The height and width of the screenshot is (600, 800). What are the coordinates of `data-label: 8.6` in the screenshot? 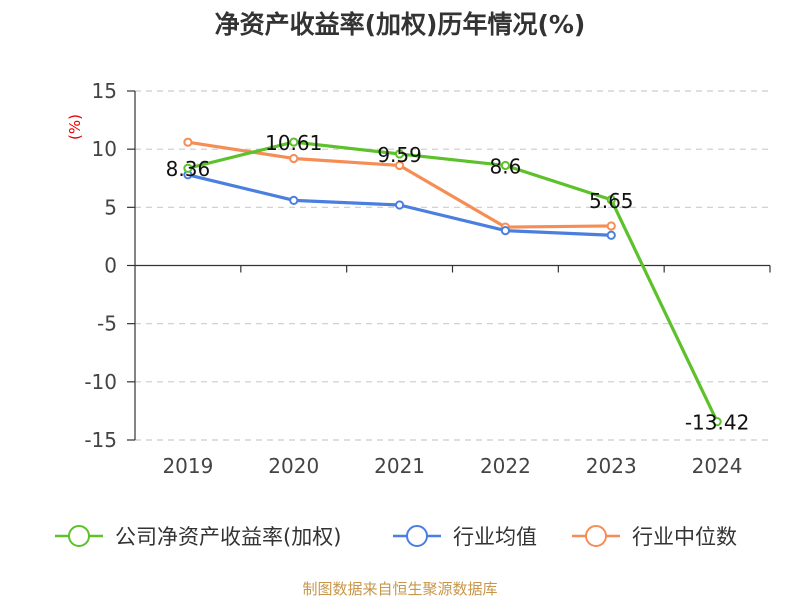 It's located at (506, 166).